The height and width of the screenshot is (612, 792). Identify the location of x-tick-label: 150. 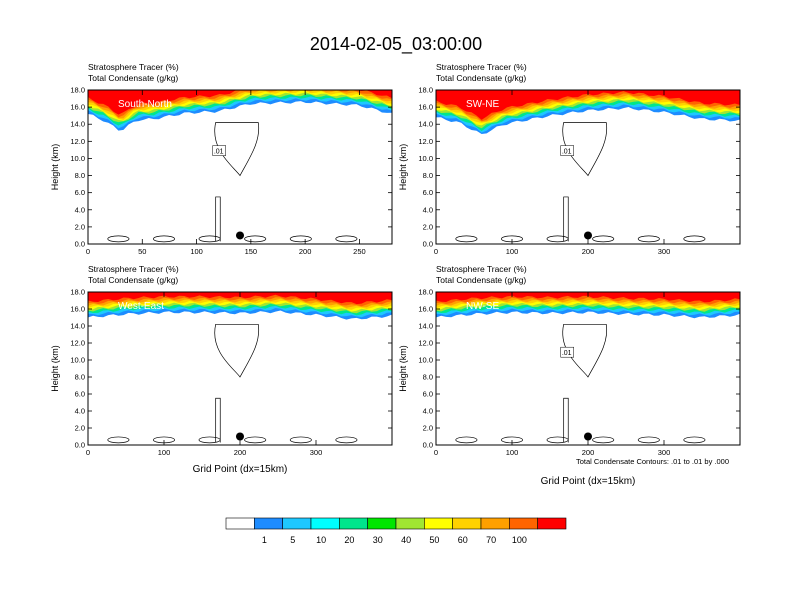
(251, 251).